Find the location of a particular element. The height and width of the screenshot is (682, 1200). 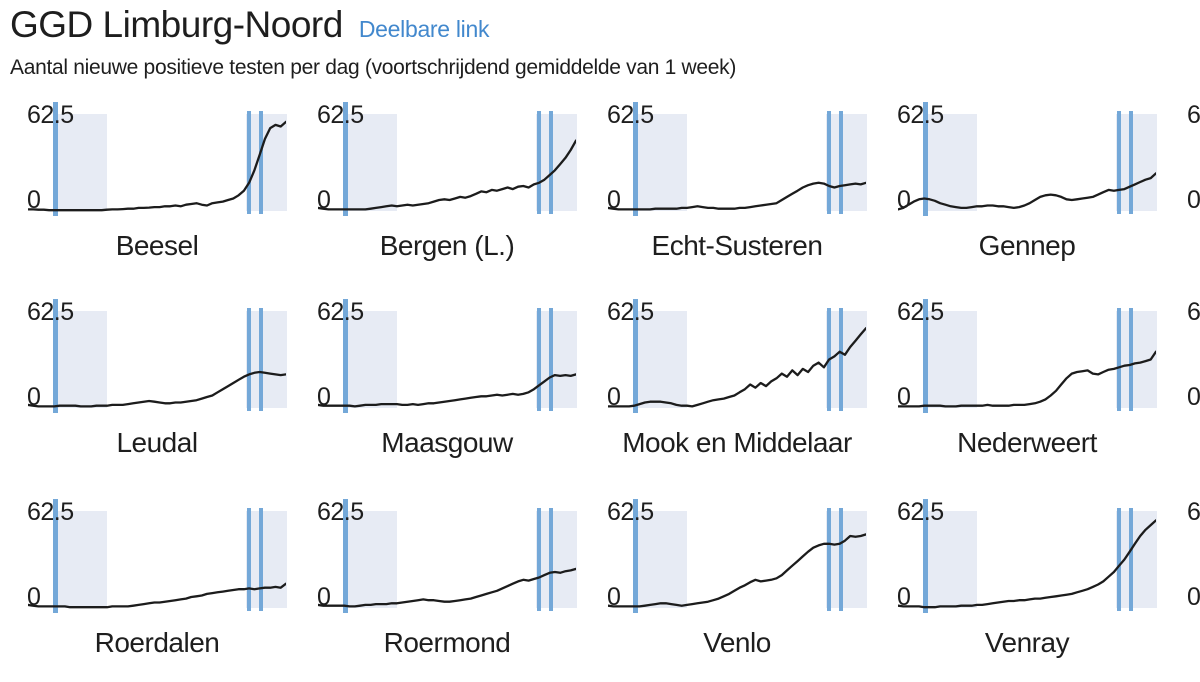

page-header: GGD Limburg-Noord Deelbare link is located at coordinates (249, 25).